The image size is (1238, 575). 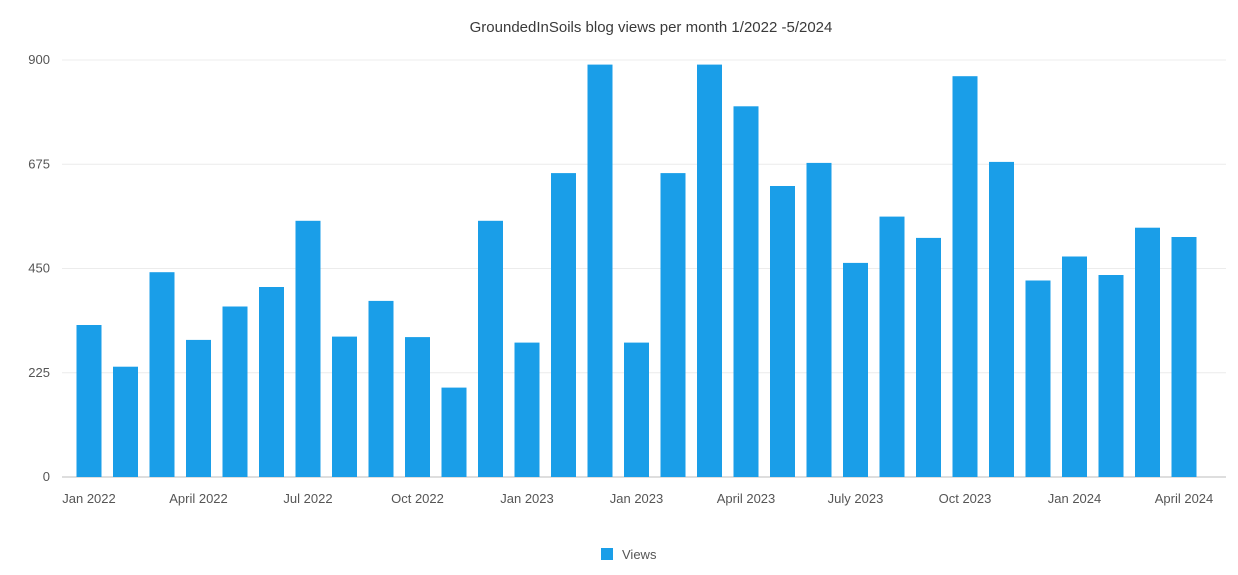 What do you see at coordinates (746, 292) in the screenshot?
I see `bar-jul-2023` at bounding box center [746, 292].